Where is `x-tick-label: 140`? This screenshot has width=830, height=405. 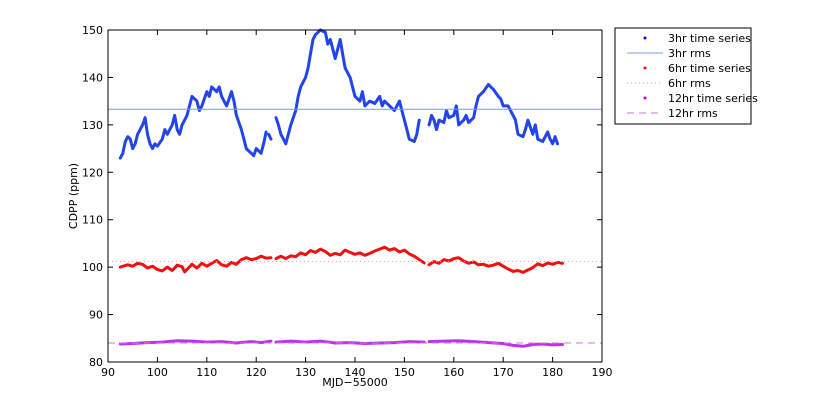 x-tick-label: 140 is located at coordinates (355, 372).